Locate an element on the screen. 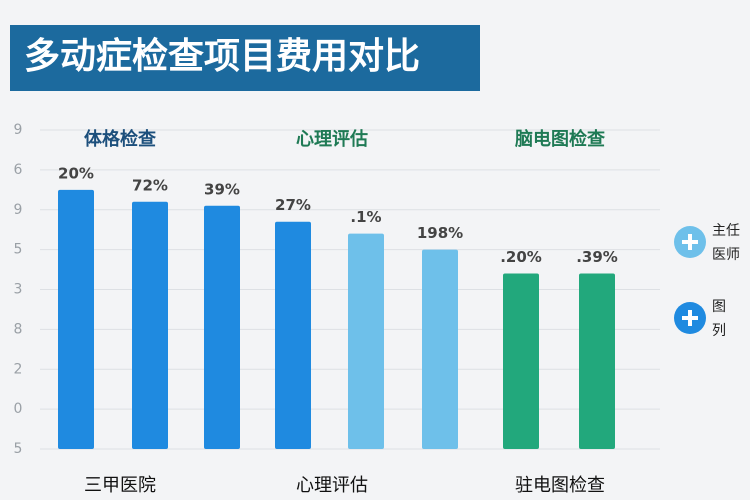 Image resolution: width=750 pixels, height=500 pixels. group-label-bottom: 心理评估 is located at coordinates (332, 485).